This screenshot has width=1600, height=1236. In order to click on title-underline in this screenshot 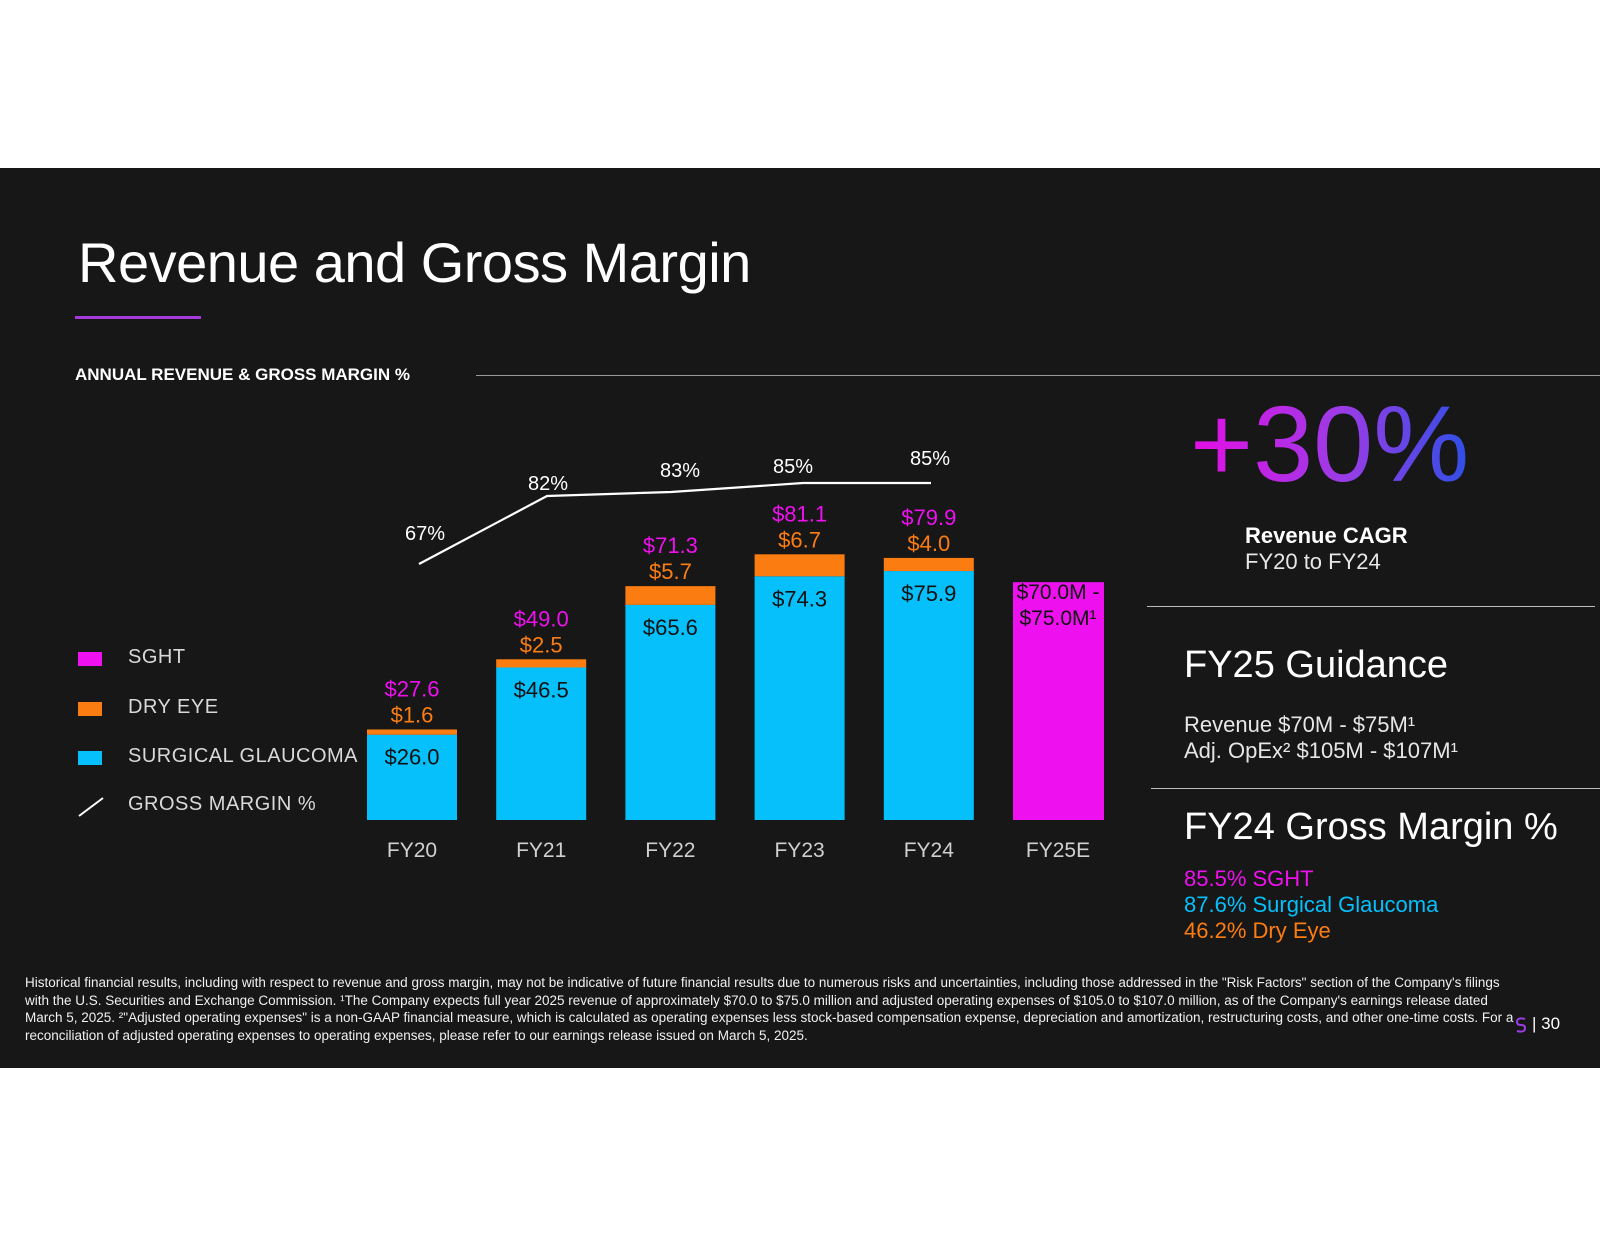, I will do `click(138, 317)`.